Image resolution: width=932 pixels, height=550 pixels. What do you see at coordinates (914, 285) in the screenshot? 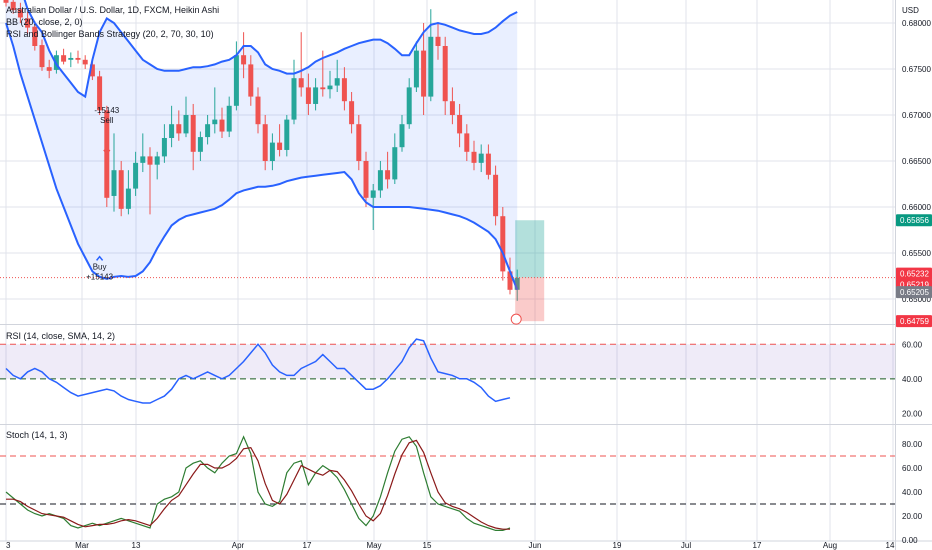
I see `price-badge-label: 0.65219` at bounding box center [914, 285].